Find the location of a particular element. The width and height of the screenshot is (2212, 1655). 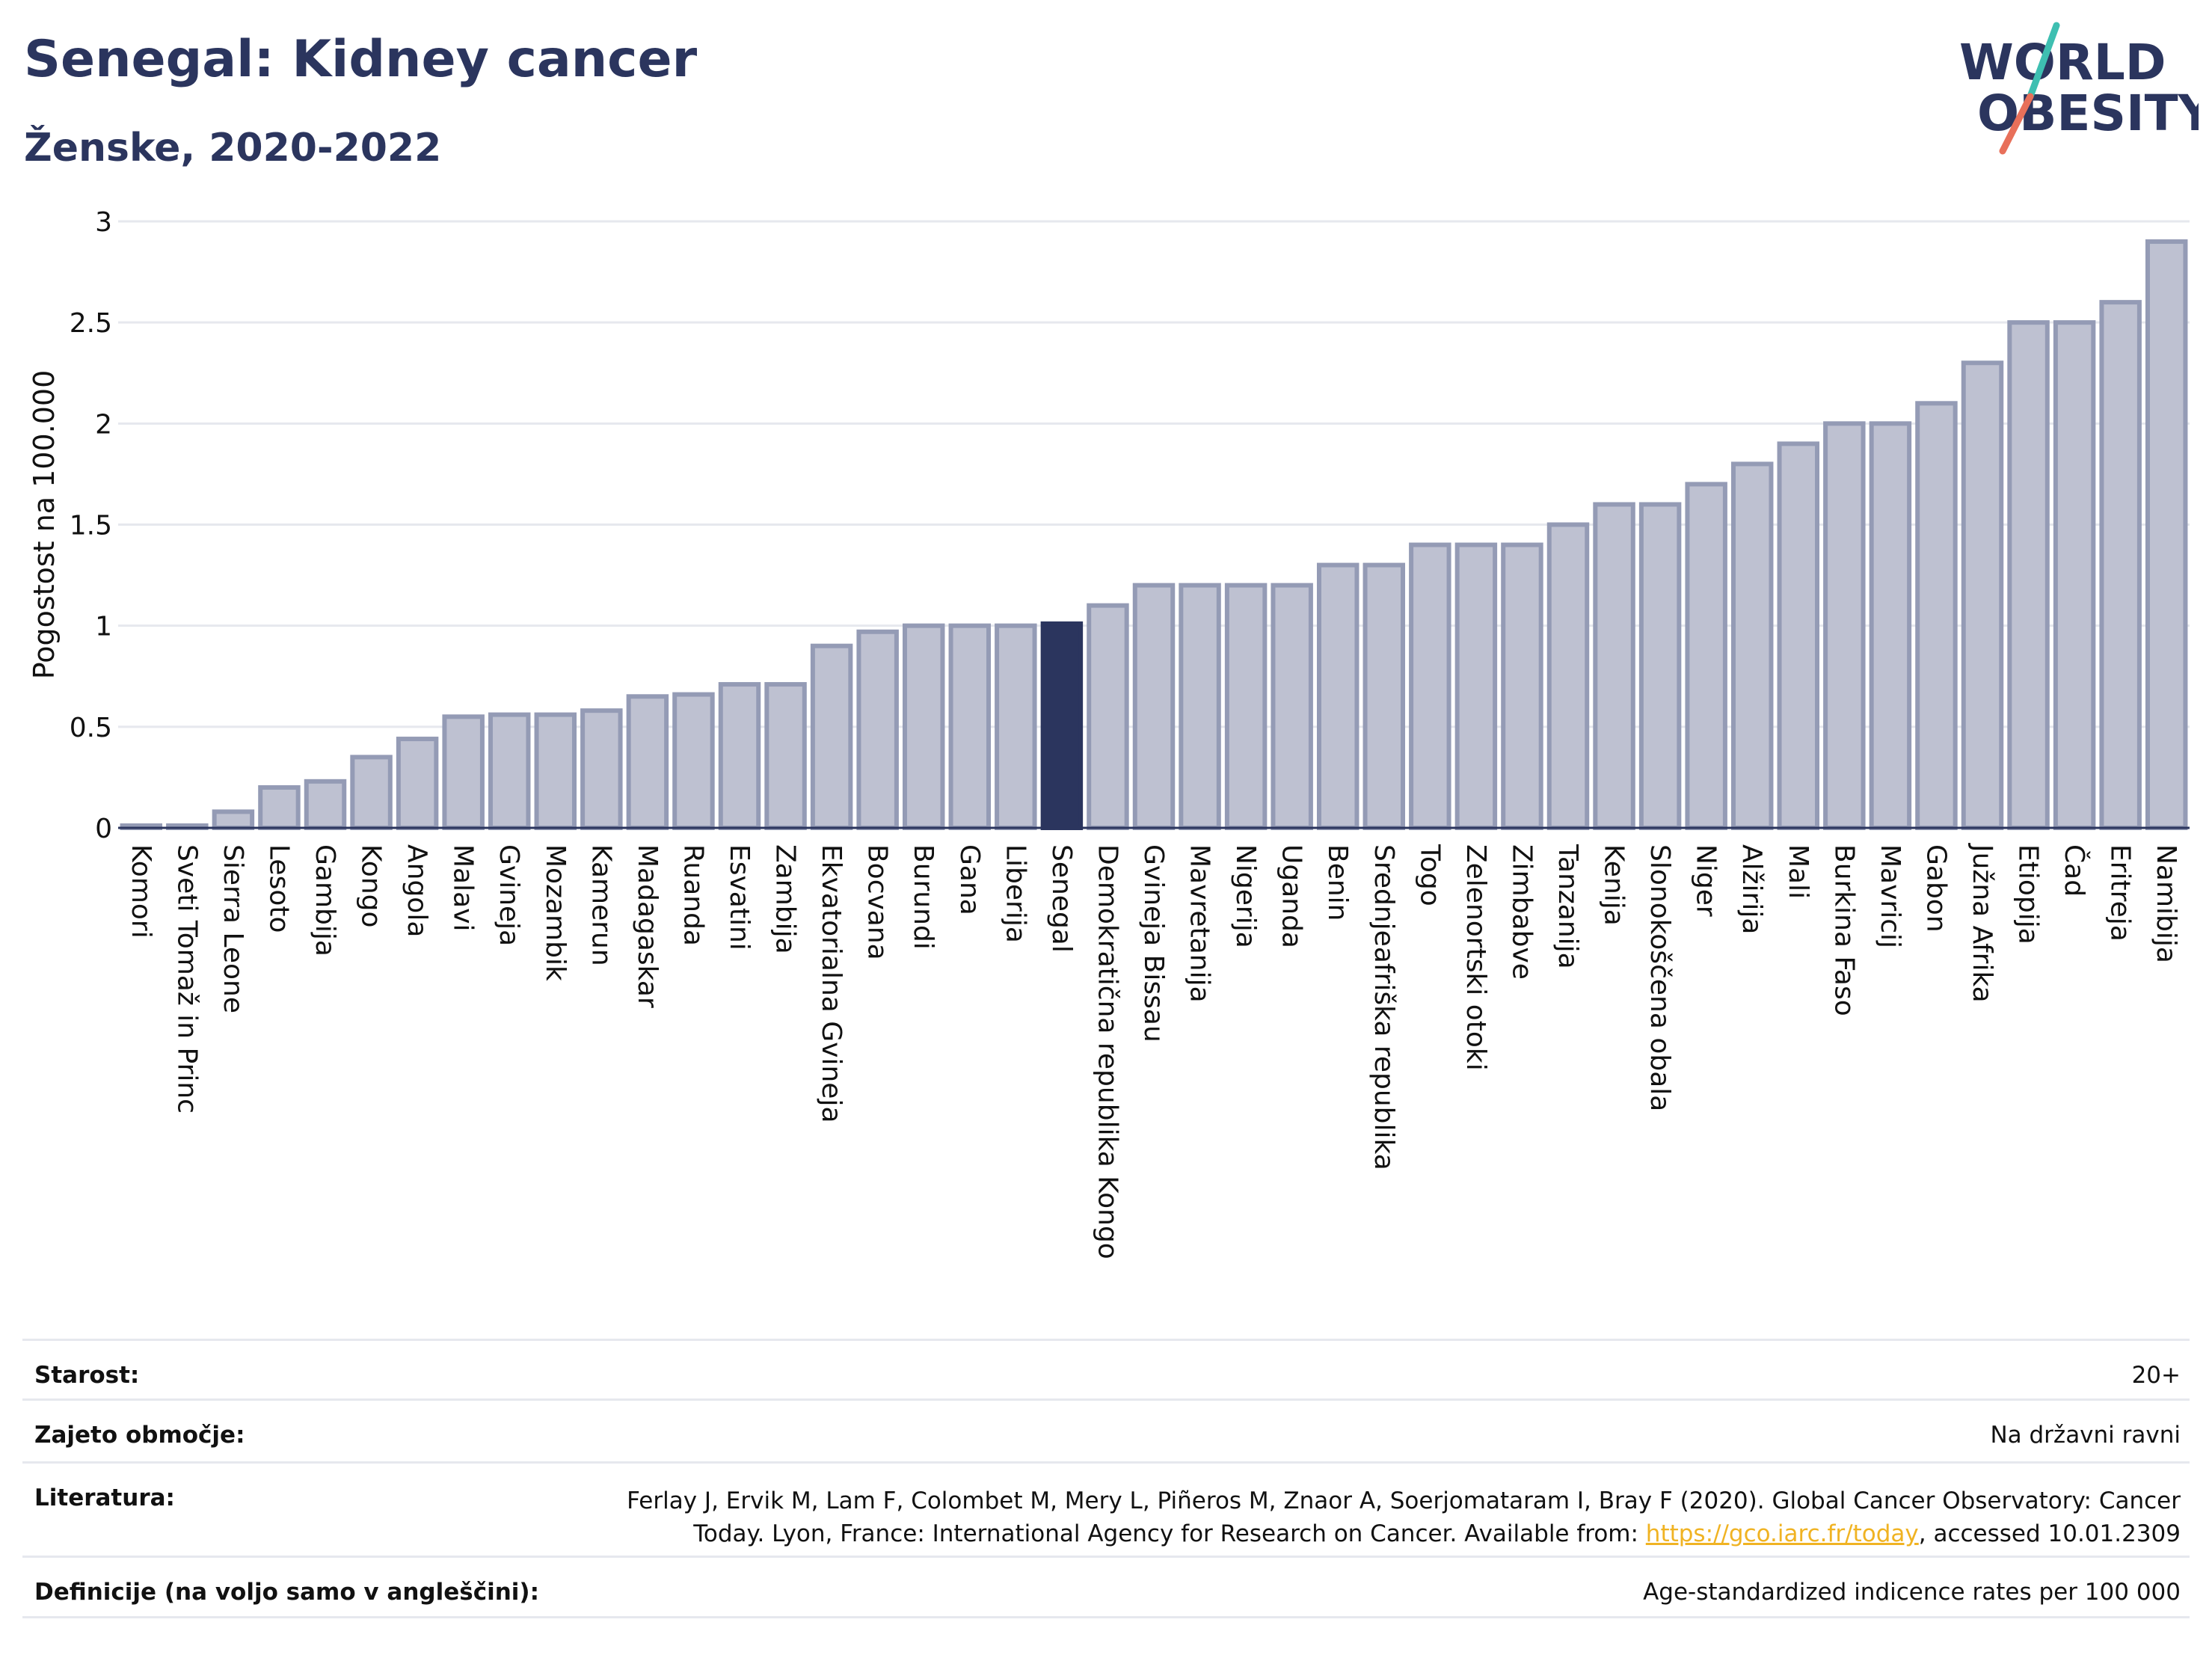

x-tick-label: Madagaskar is located at coordinates (647, 926).